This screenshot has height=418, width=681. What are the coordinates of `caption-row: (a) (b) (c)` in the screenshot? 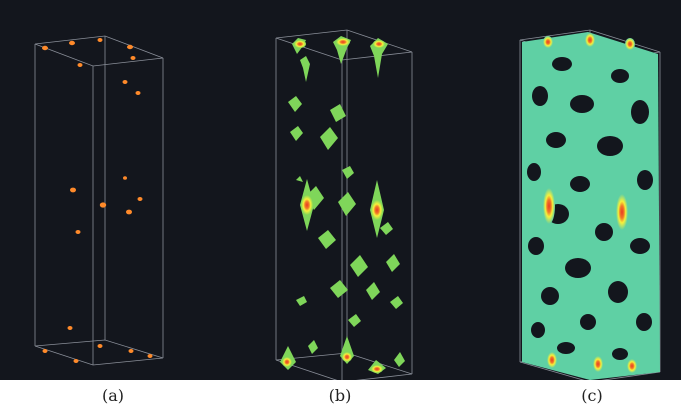 It's located at (340, 399).